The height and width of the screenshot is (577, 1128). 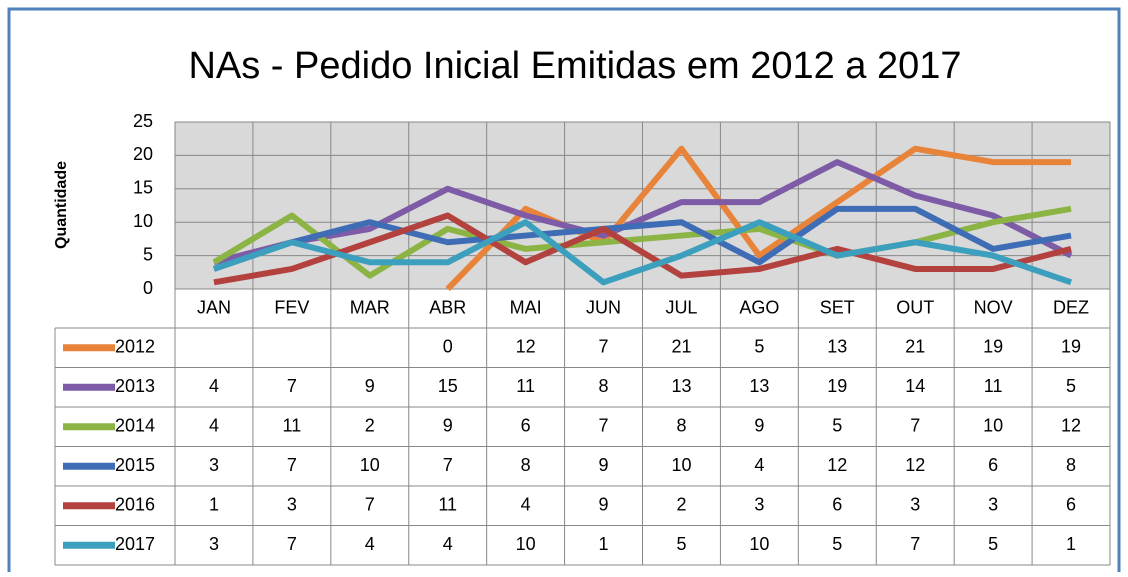 What do you see at coordinates (759, 307) in the screenshot?
I see `x-tick-label: AGO` at bounding box center [759, 307].